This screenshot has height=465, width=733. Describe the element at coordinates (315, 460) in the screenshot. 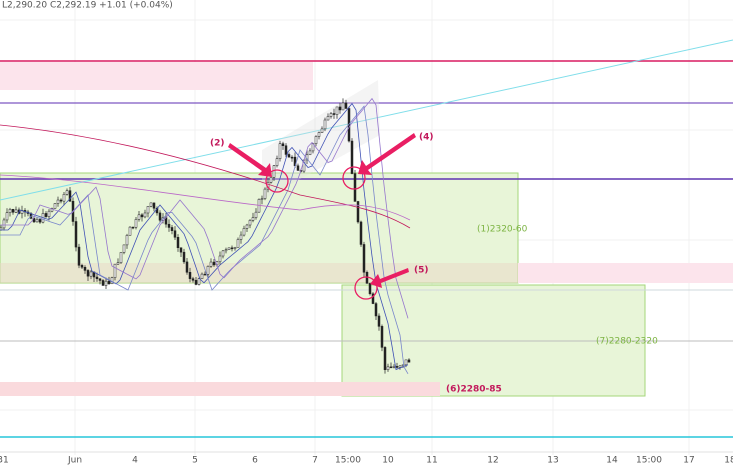

I see `x-tick-label: 7` at that location.